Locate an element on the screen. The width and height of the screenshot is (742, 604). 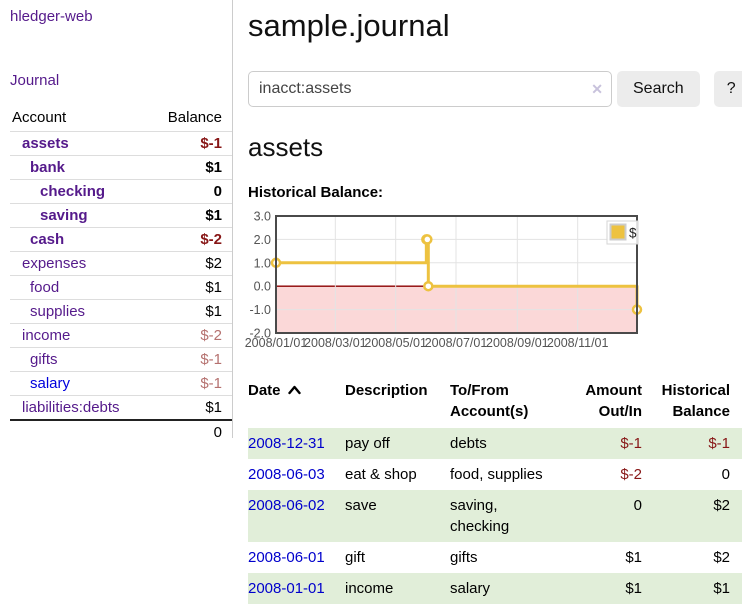
account-name-cell: liabilities:debts is located at coordinates (79, 408).